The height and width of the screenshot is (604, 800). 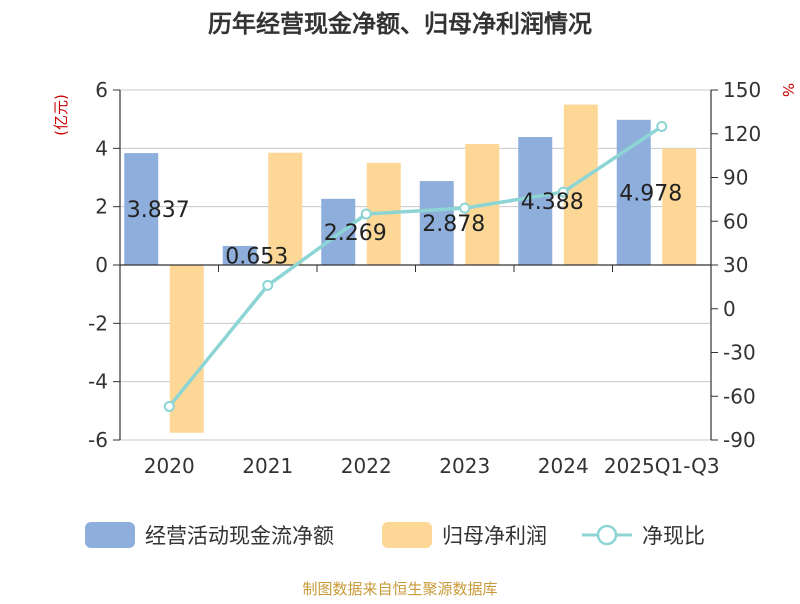 What do you see at coordinates (239, 536) in the screenshot?
I see `legend-label: 经营活动现金流净额` at bounding box center [239, 536].